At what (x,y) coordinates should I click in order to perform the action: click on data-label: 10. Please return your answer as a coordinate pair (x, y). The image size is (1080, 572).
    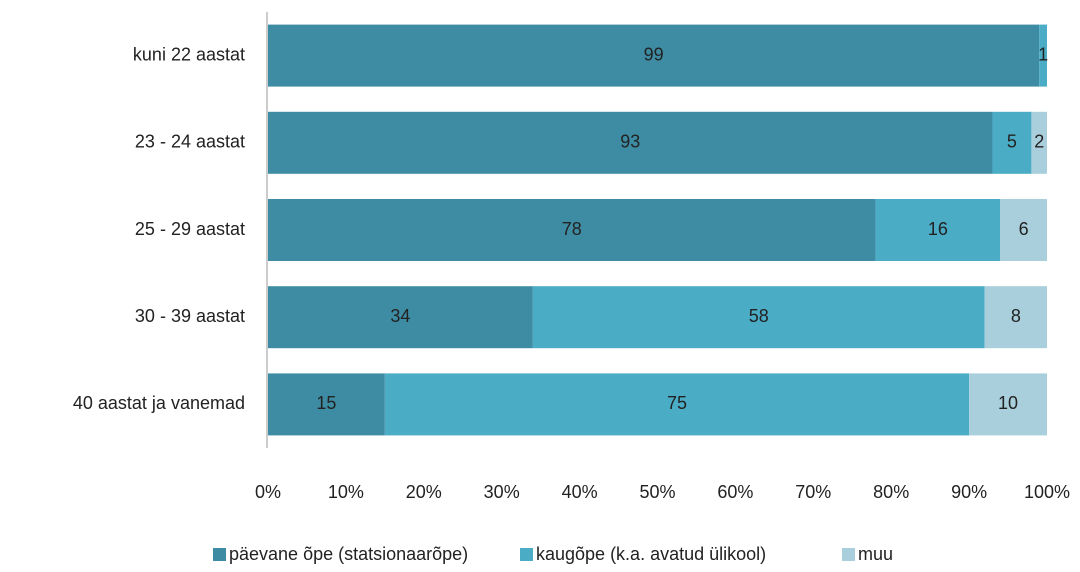
    Looking at the image, I should click on (1008, 403).